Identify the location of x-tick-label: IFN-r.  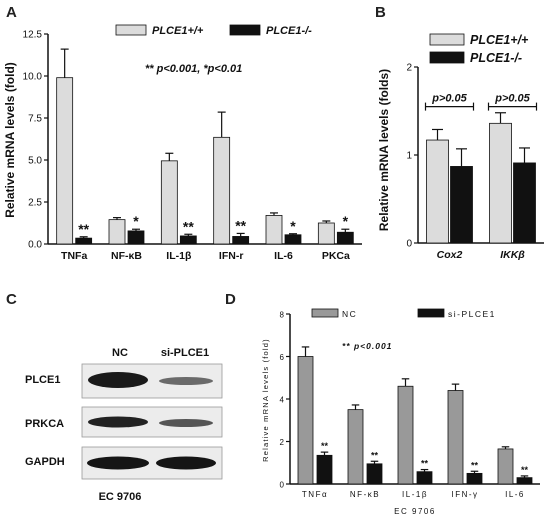
(231, 256).